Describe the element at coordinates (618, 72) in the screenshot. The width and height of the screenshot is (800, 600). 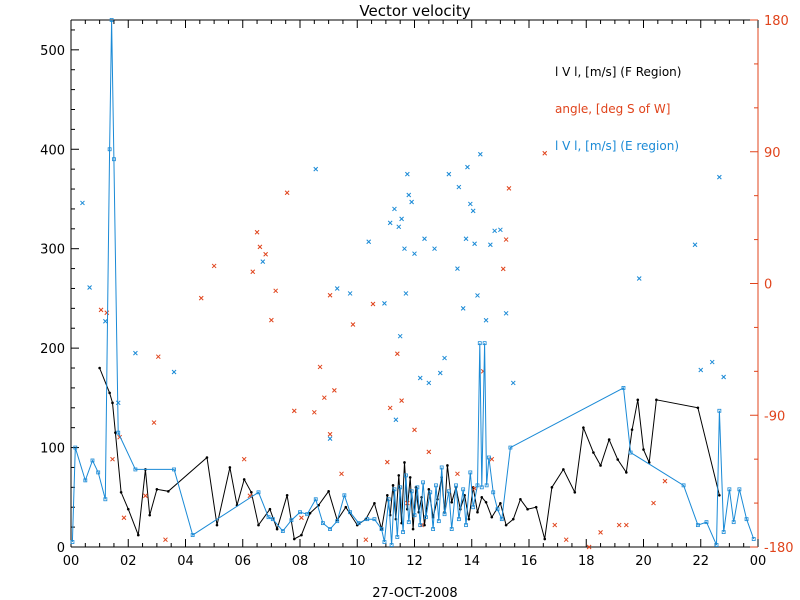
I see `legend-entry: l V l, [m/s] (F Region)` at that location.